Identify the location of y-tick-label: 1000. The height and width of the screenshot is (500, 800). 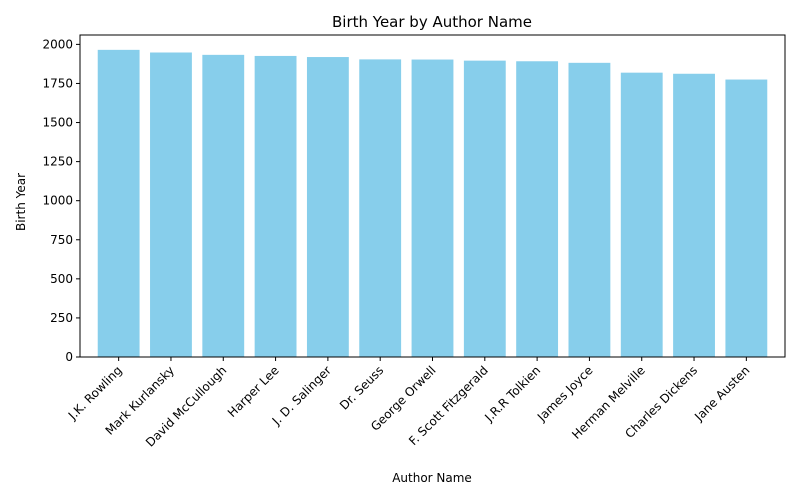
(57, 201).